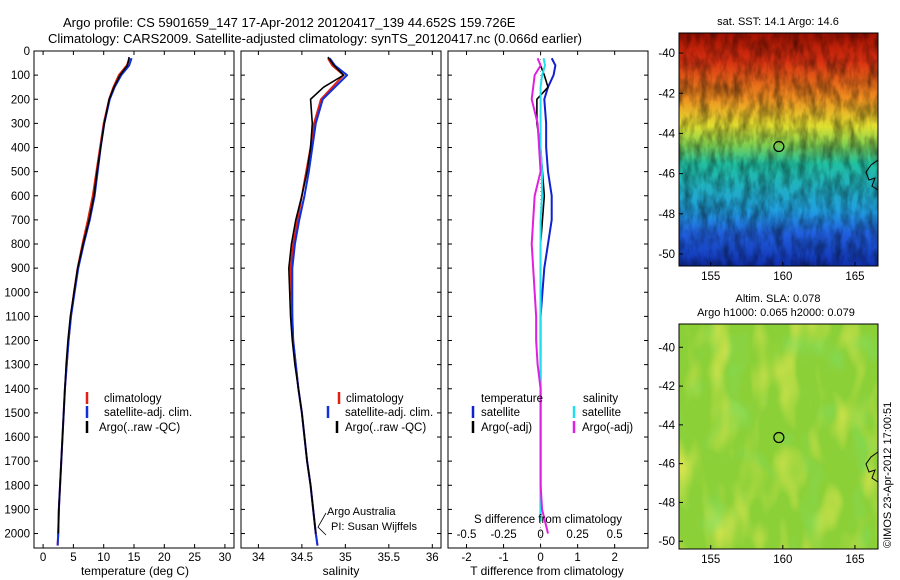  I want to click on sla_map-xtick-label: 165, so click(854, 560).